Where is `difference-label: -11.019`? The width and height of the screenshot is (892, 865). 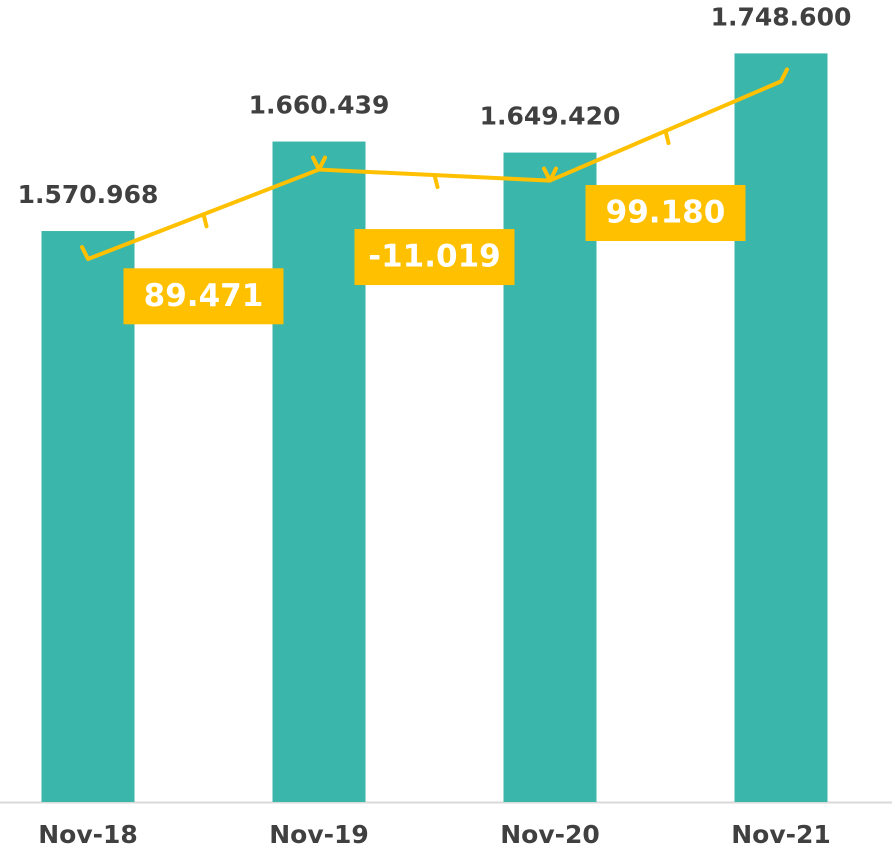
difference-label: -11.019 is located at coordinates (434, 257).